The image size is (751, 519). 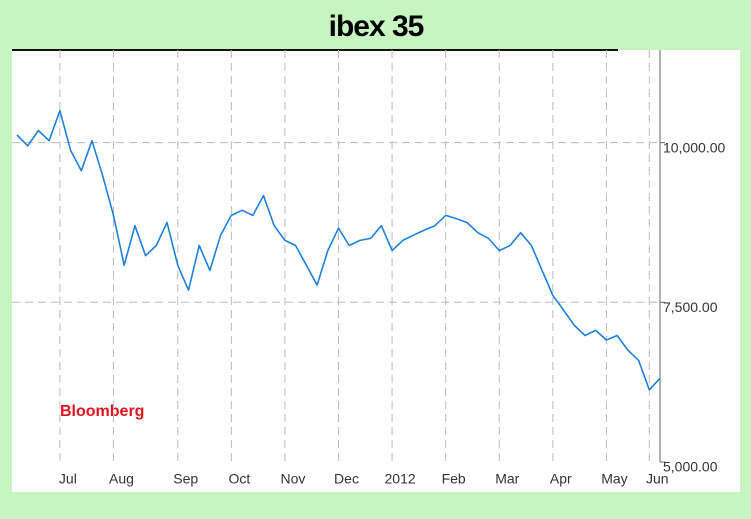 What do you see at coordinates (68, 479) in the screenshot?
I see `x-tick-label: Jul` at bounding box center [68, 479].